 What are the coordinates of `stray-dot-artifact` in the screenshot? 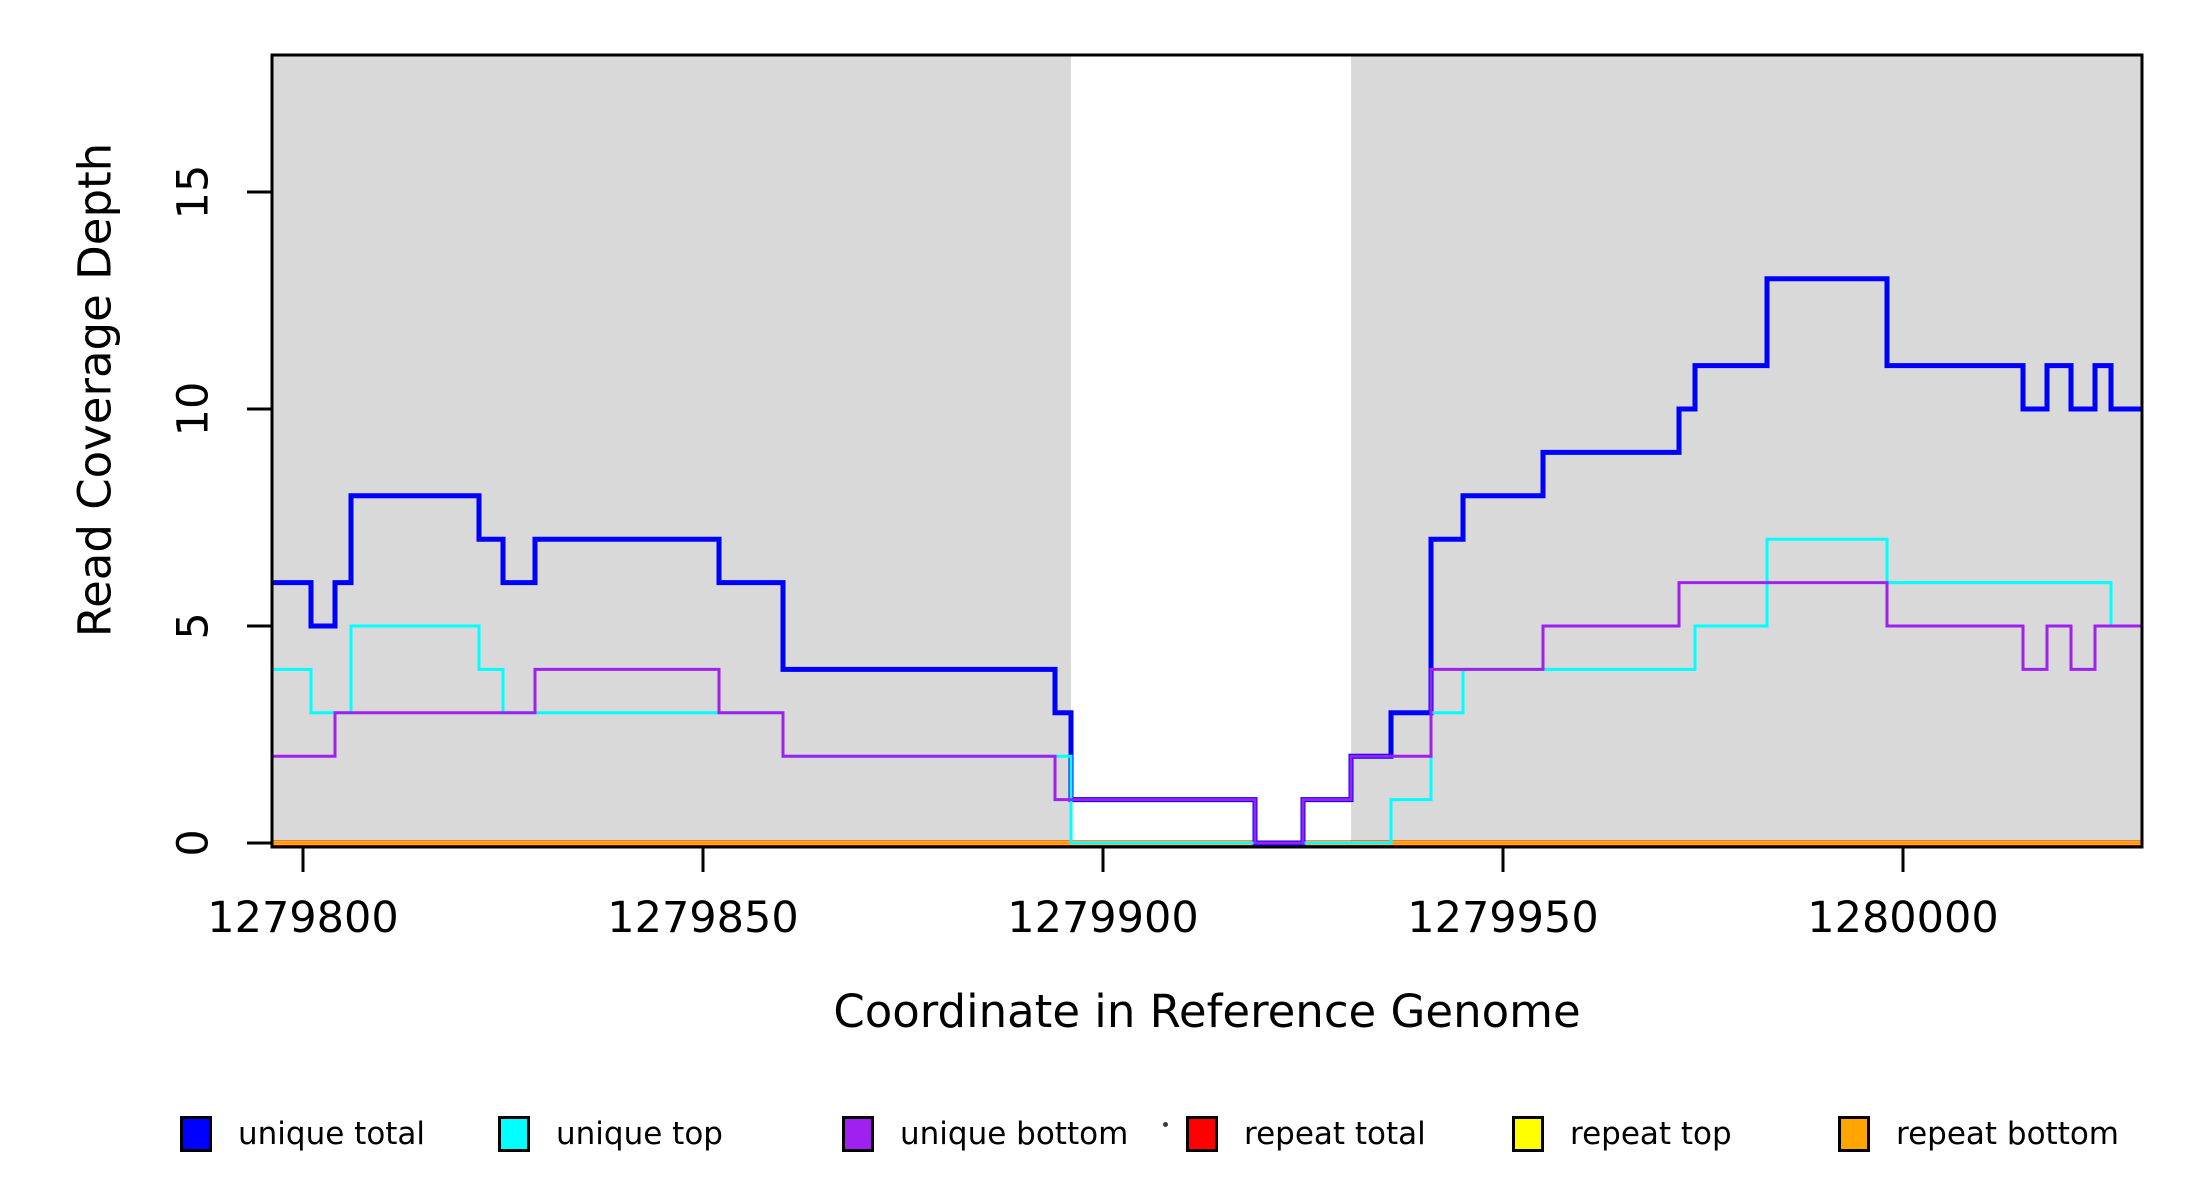 It's located at (1165, 1124).